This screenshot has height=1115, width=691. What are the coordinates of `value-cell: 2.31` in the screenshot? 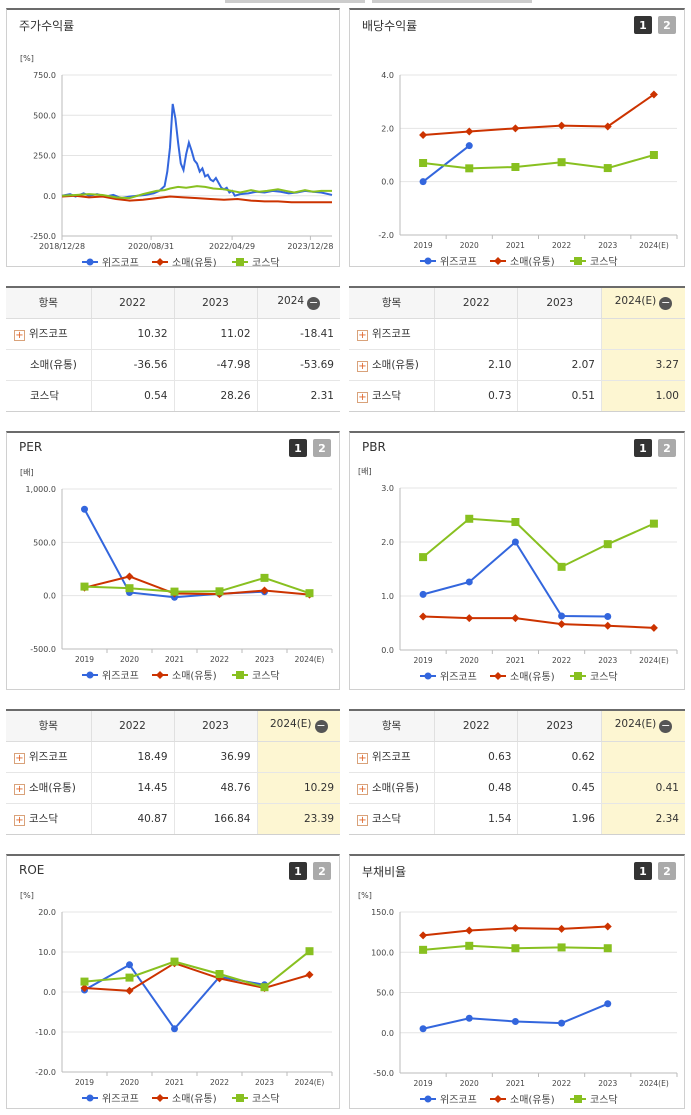 It's located at (298, 395).